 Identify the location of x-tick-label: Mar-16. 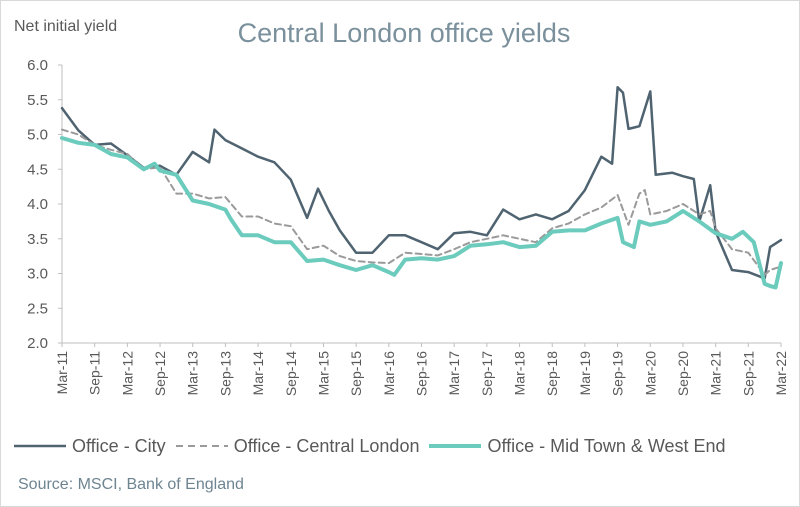
(389, 373).